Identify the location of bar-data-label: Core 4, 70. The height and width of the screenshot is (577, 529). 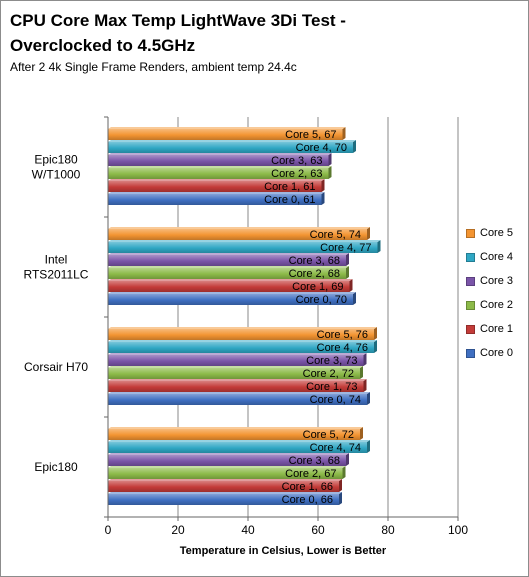
(321, 148).